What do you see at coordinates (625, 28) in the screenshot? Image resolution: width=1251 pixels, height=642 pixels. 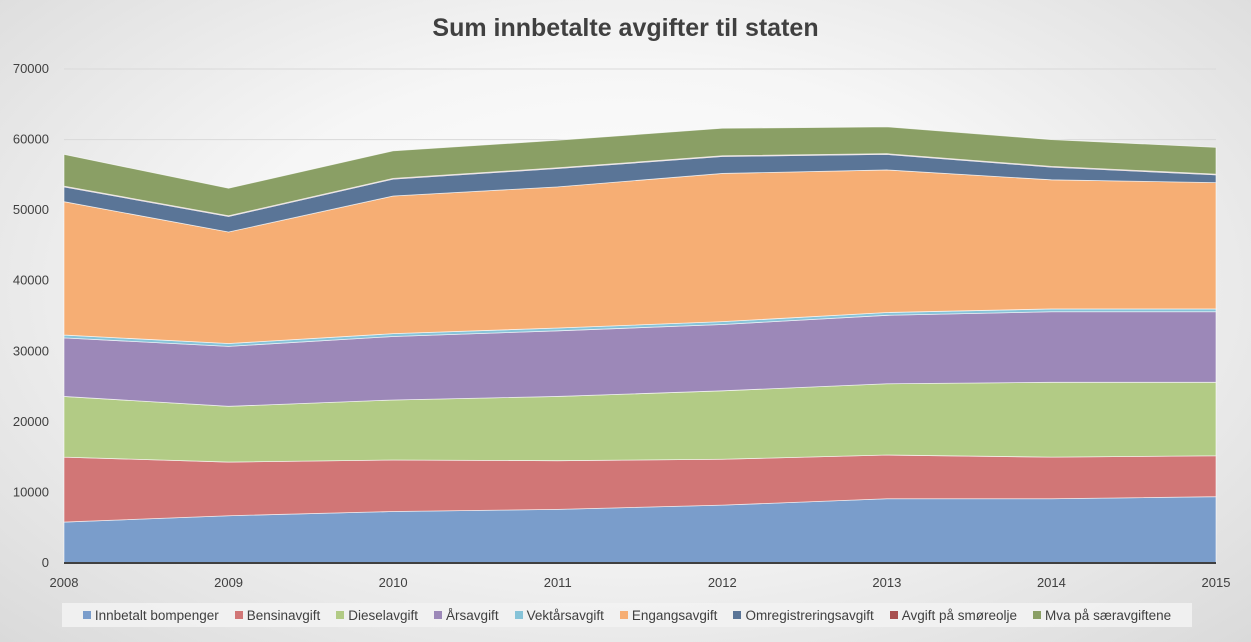 I see `chart-title: Sum innbetalte avgifter til staten` at bounding box center [625, 28].